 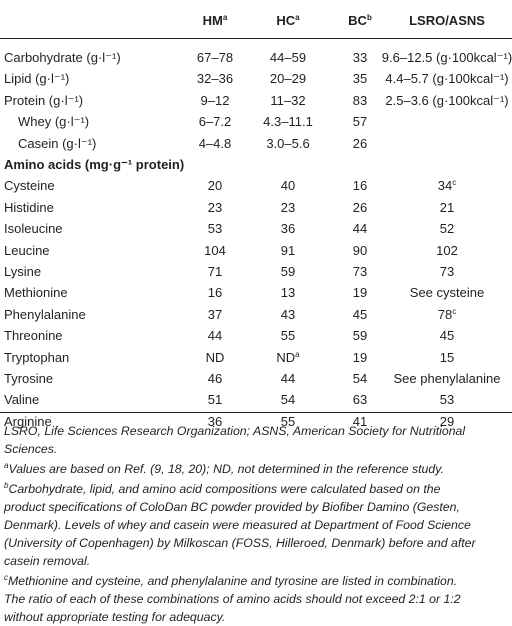 I want to click on cell: 20, so click(x=215, y=186).